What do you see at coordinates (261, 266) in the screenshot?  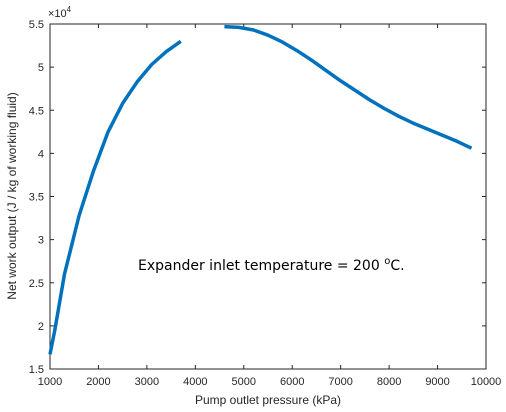 I see `annotation-main: Expander inlet temperature = 200` at bounding box center [261, 266].